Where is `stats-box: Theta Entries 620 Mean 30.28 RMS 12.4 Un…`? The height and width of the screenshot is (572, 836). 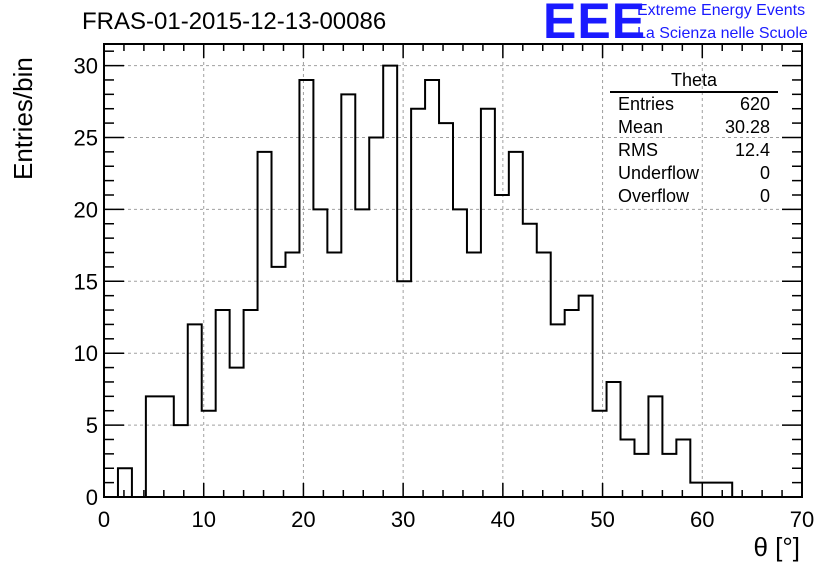 stats-box: Theta Entries 620 Mean 30.28 RMS 12.4 Un… is located at coordinates (694, 139).